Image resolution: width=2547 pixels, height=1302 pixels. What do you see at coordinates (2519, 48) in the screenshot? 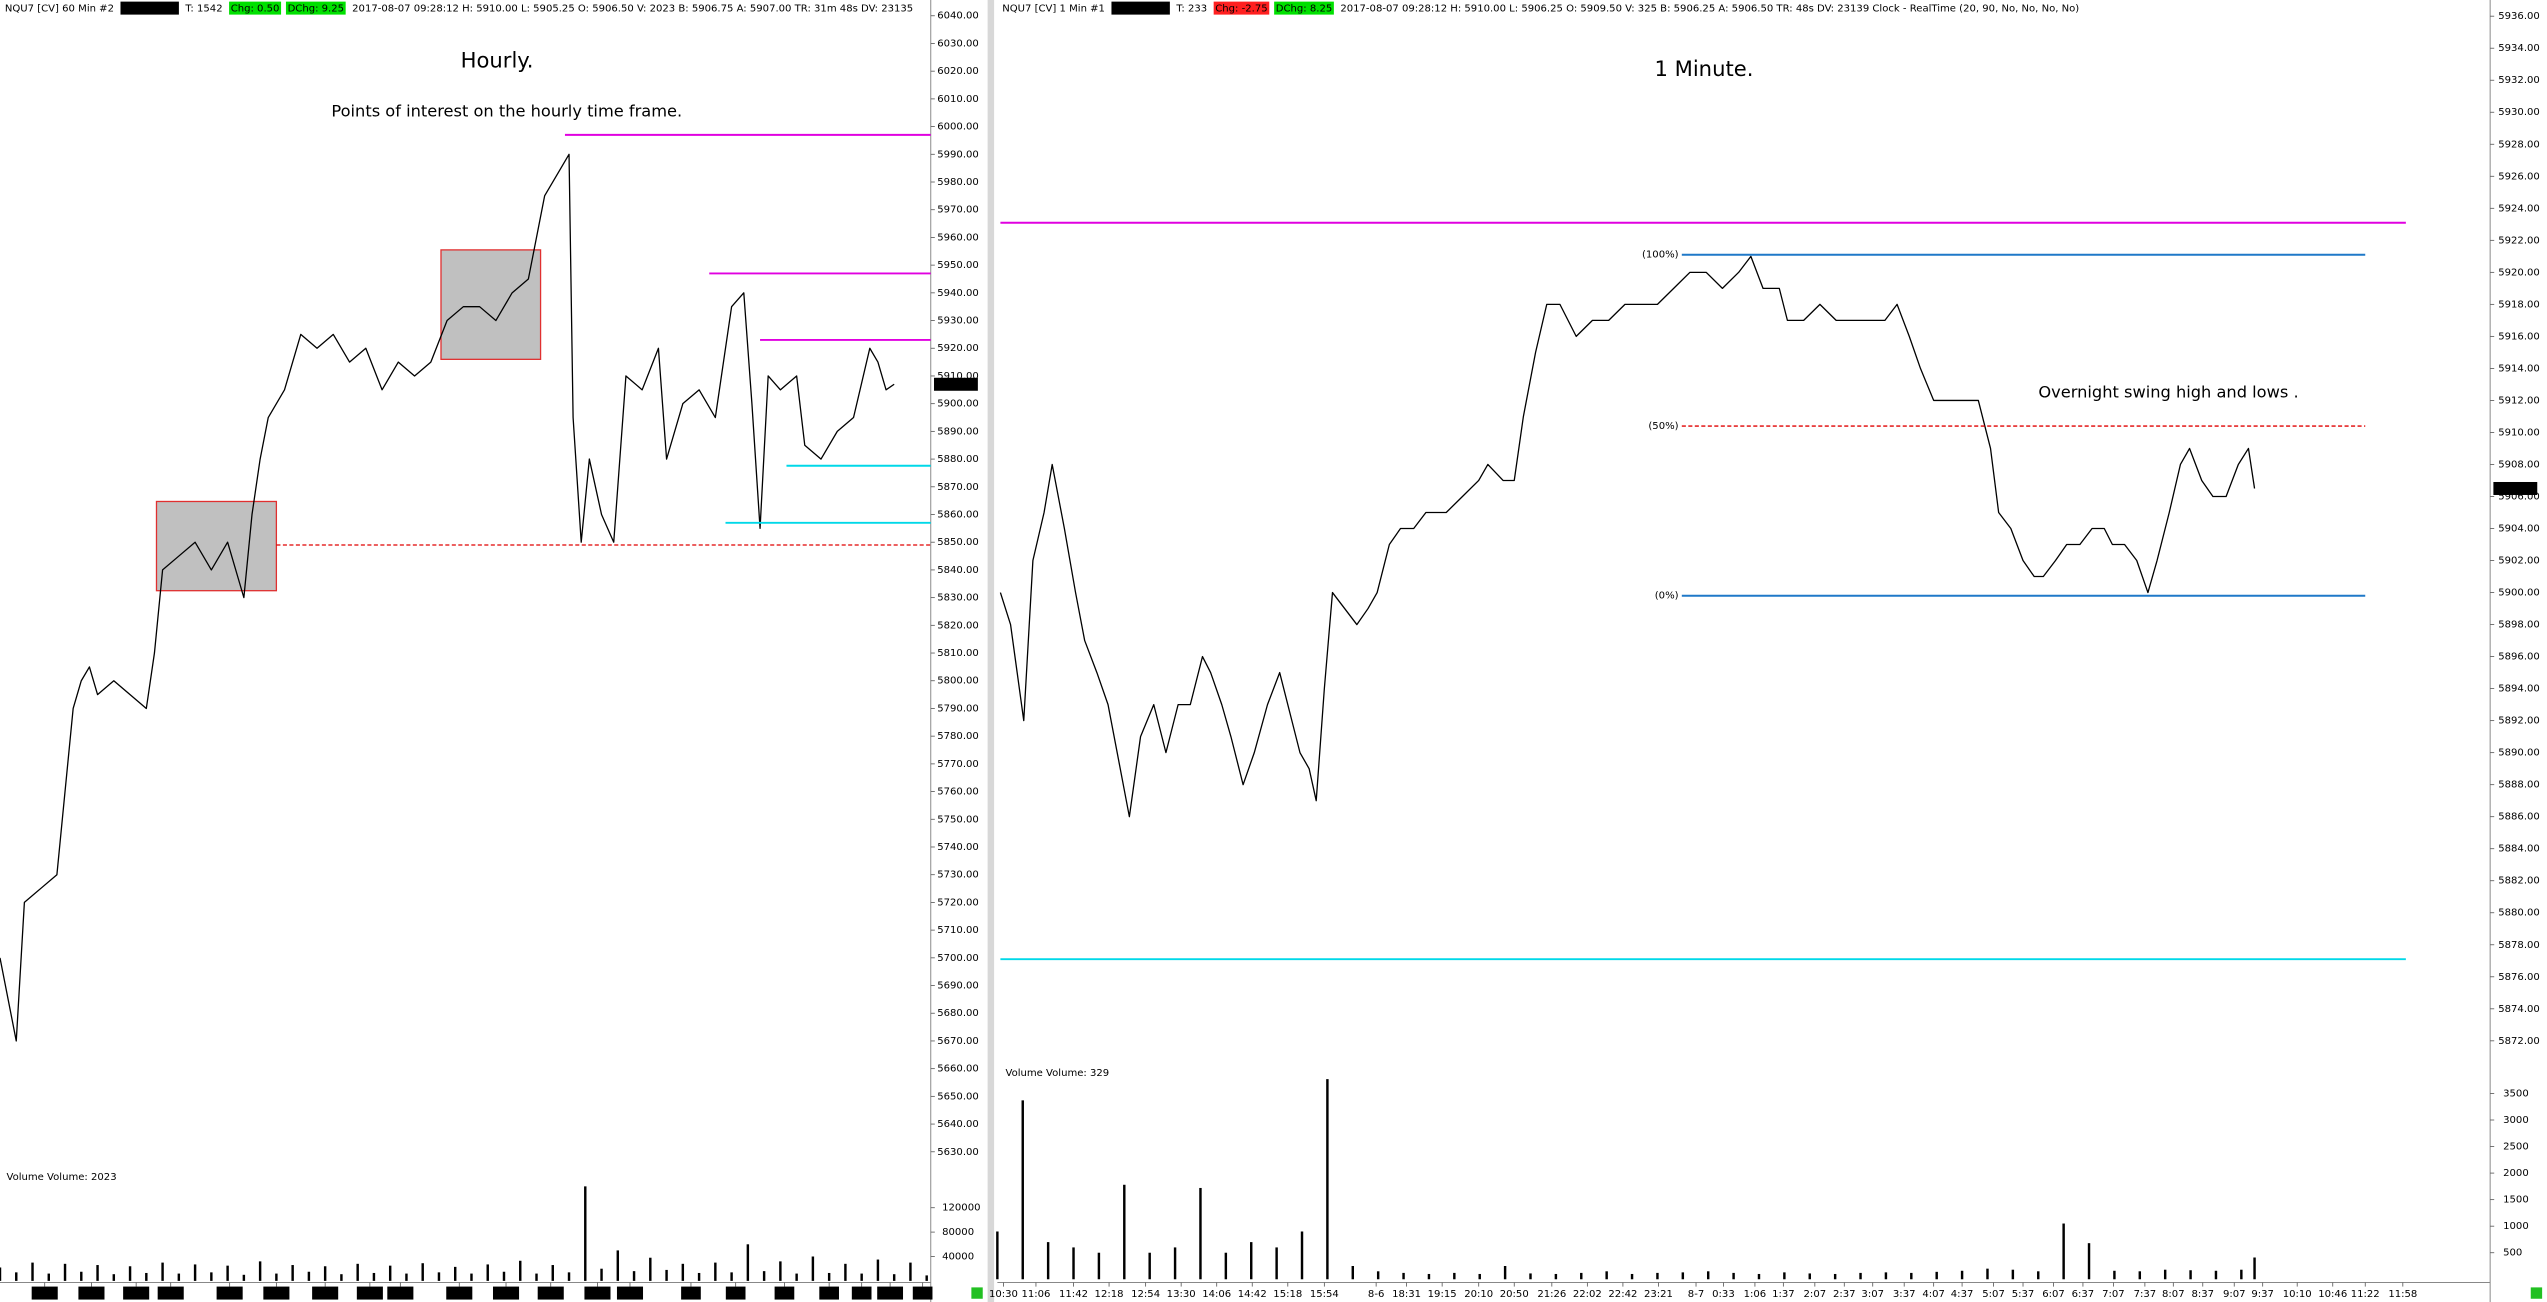
I see `y-tick-label: 5934.00` at bounding box center [2519, 48].